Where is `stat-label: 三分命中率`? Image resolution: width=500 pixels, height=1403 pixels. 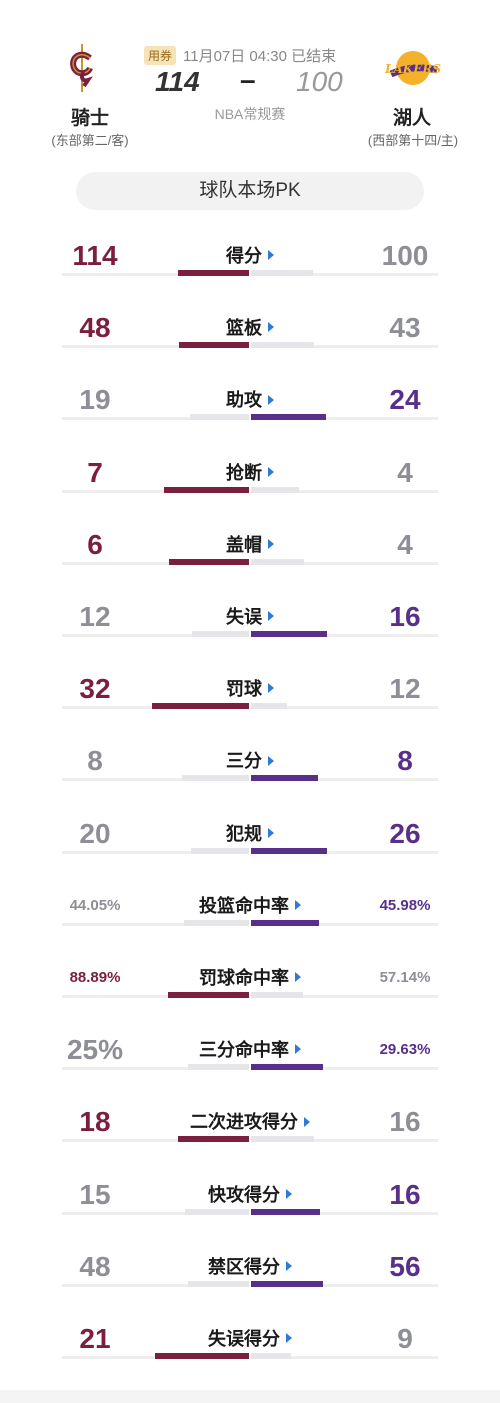 stat-label: 三分命中率 is located at coordinates (250, 1050).